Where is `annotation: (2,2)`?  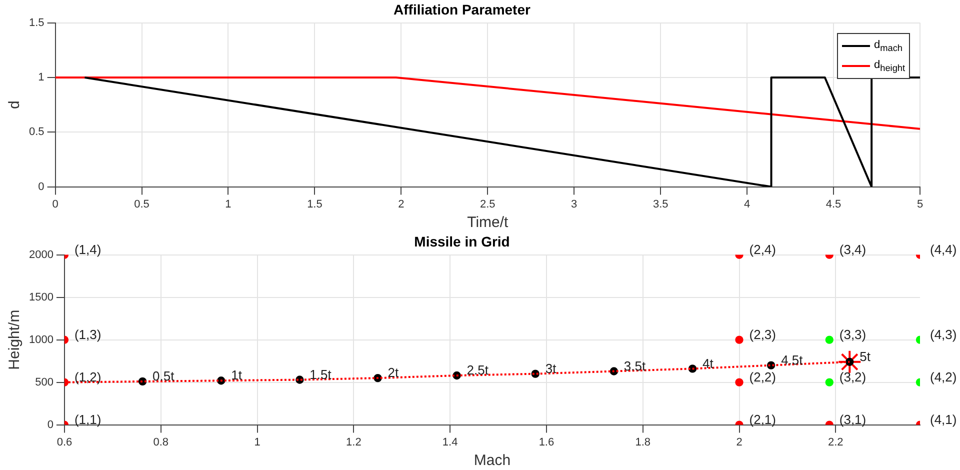 annotation: (2,2) is located at coordinates (762, 376).